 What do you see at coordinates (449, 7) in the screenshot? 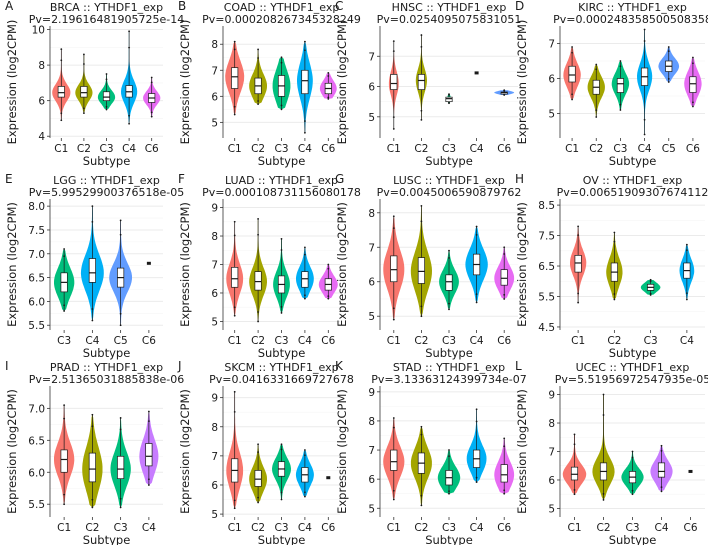
I see `panel-title: HNSC :: YTHDF1_exp` at bounding box center [449, 7].